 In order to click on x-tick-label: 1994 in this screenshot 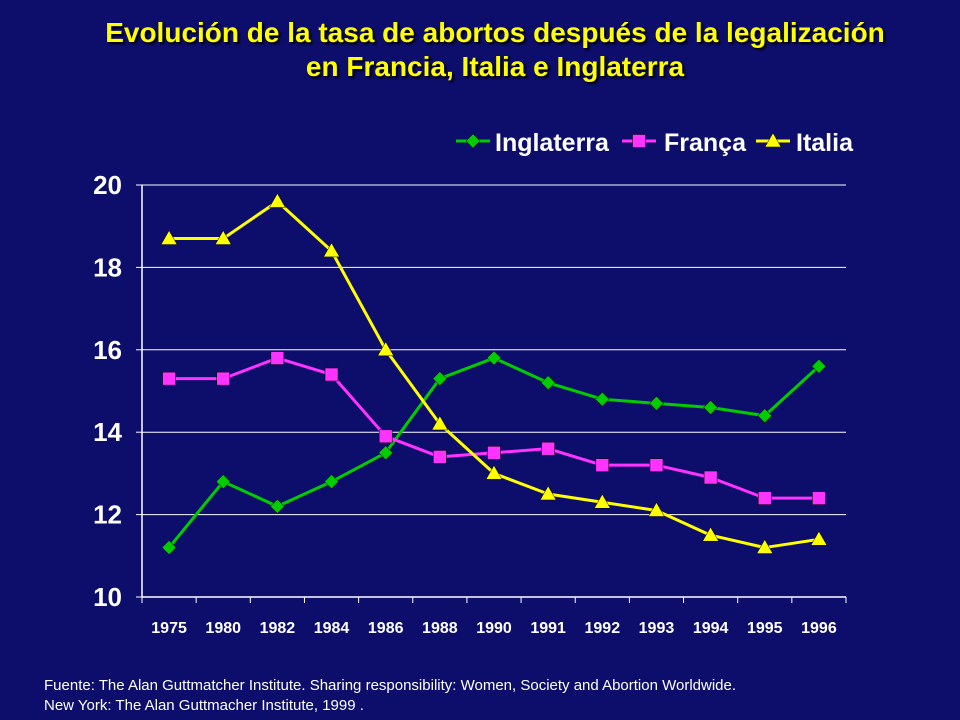, I will do `click(711, 628)`.